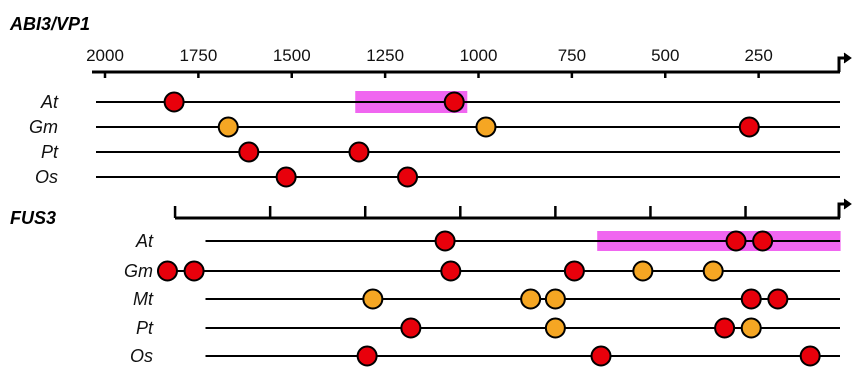  Describe the element at coordinates (141, 356) in the screenshot. I see `species-label-fus3-os: Os` at that location.